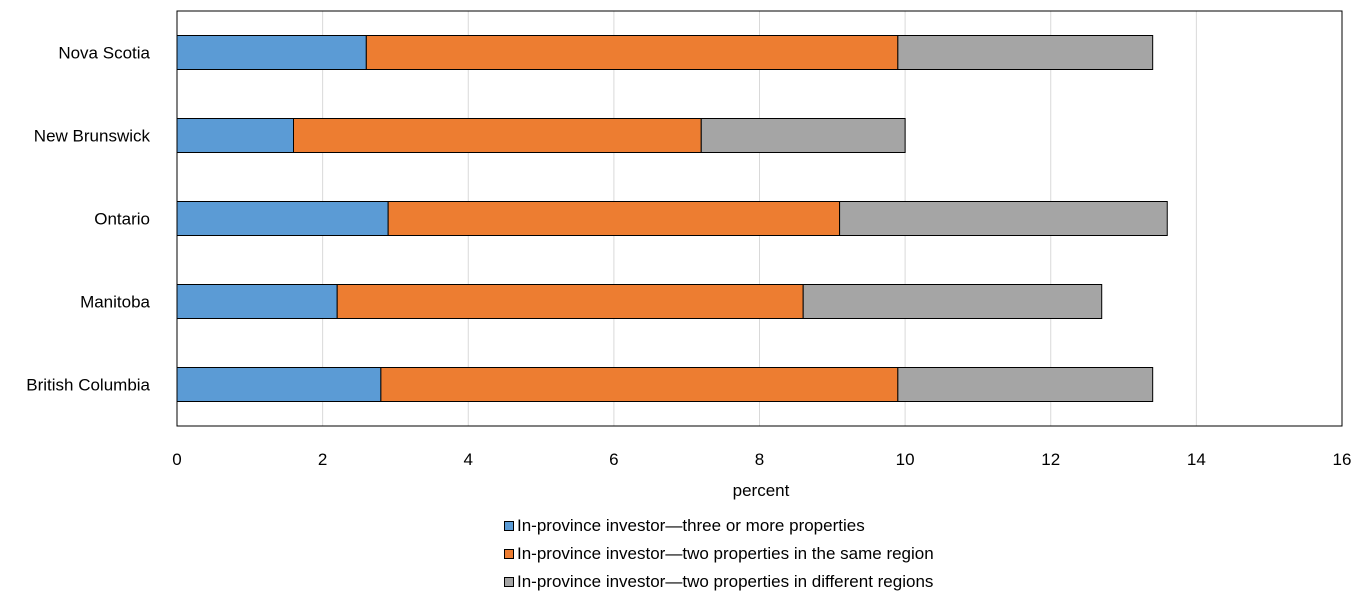  I want to click on category-label: British Columbia, so click(88, 385).